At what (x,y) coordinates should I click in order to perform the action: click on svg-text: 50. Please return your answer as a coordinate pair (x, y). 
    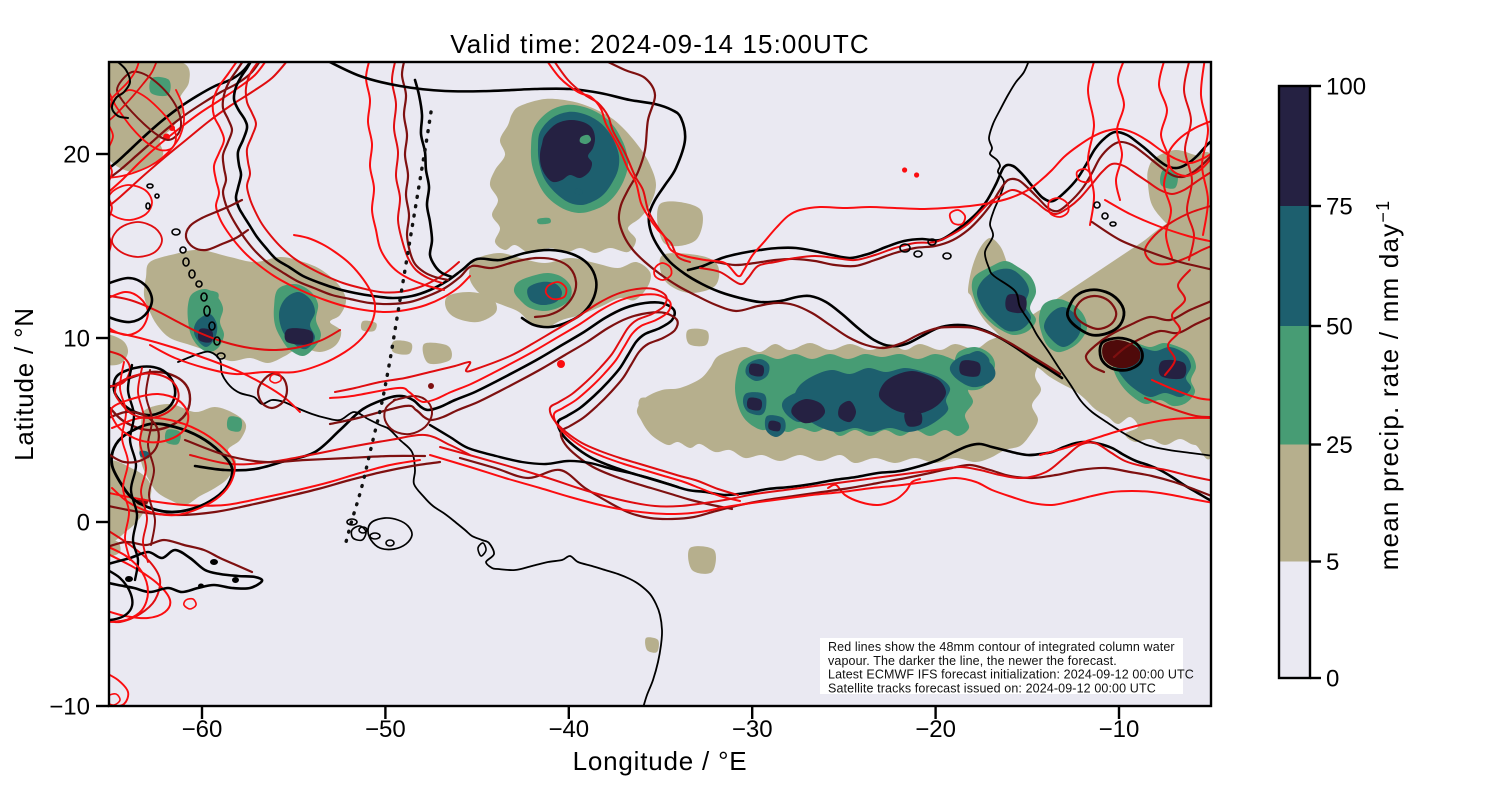
    Looking at the image, I should click on (1339, 327).